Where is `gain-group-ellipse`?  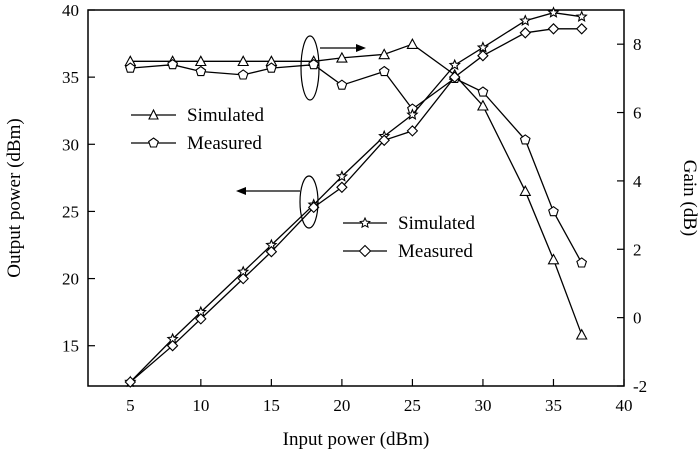
gain-group-ellipse is located at coordinates (310, 68).